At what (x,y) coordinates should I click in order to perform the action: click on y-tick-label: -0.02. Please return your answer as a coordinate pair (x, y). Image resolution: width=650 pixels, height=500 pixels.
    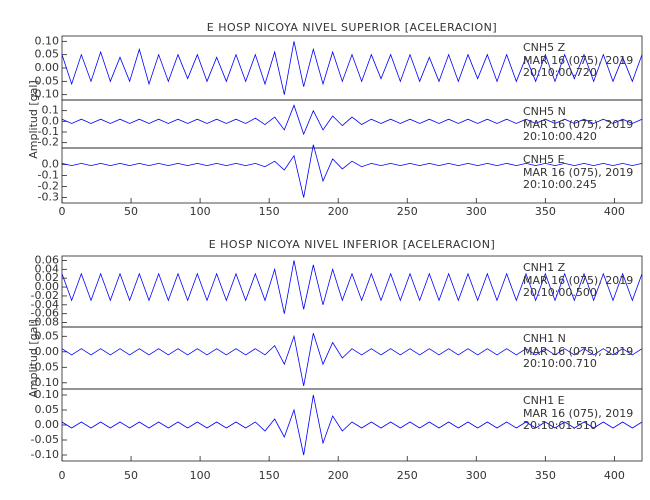
    Looking at the image, I should click on (45, 295).